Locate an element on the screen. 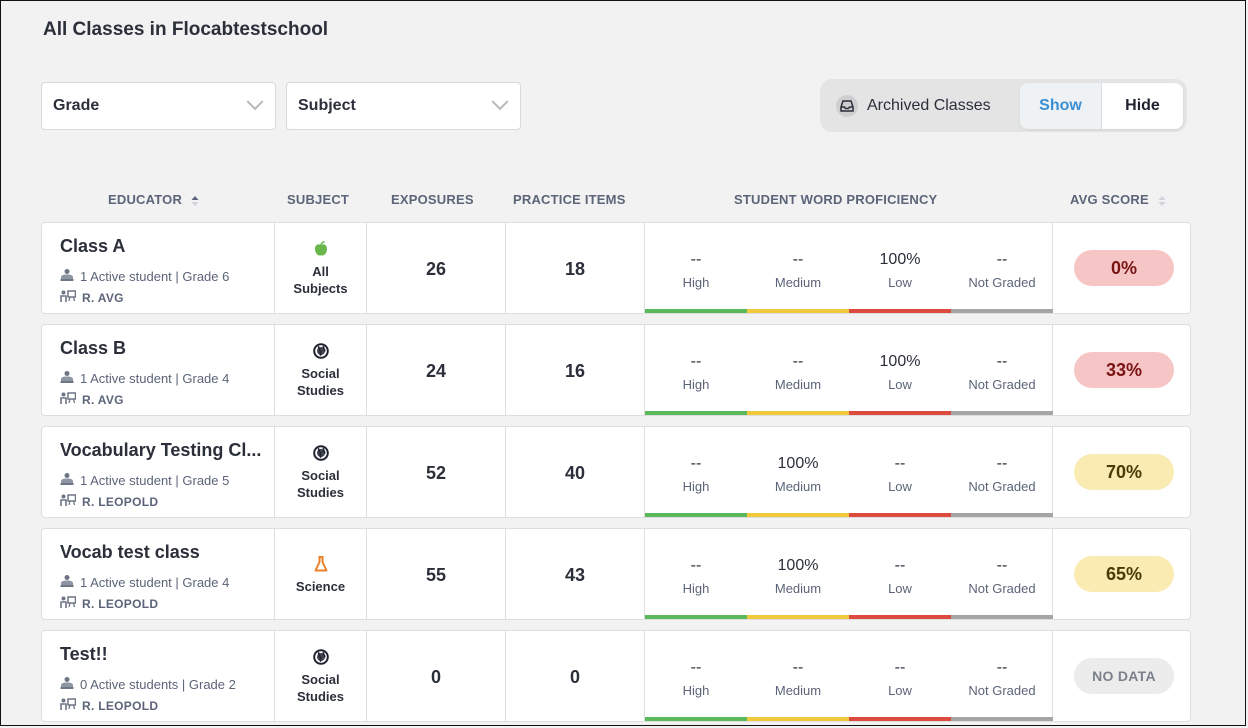 The image size is (1248, 728). practice-items-value: 16 is located at coordinates (575, 371).